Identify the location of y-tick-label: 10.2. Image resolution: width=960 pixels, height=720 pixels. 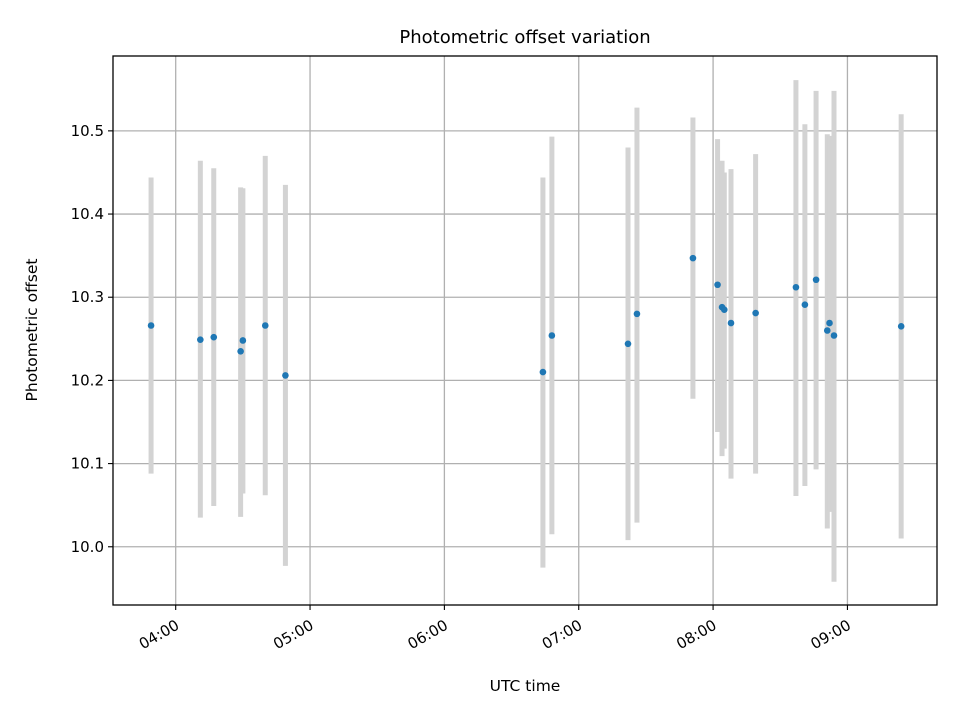
(87, 380).